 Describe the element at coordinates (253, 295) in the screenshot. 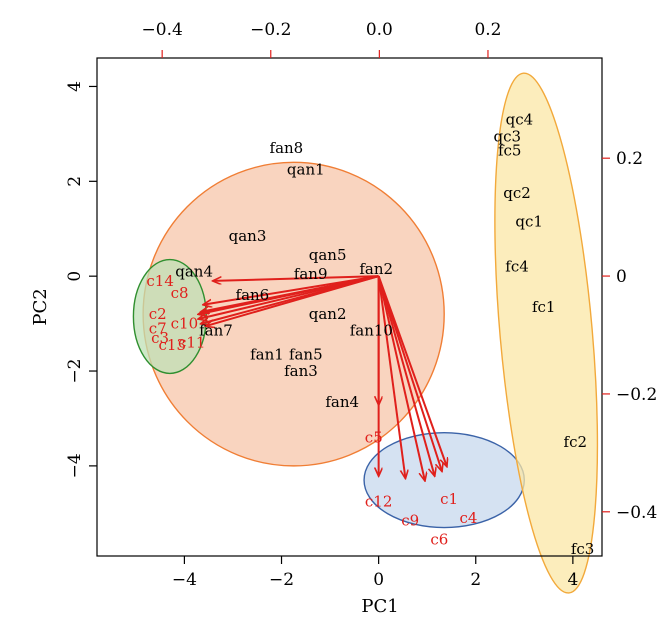

I see `score-label-fan6: fan6` at that location.